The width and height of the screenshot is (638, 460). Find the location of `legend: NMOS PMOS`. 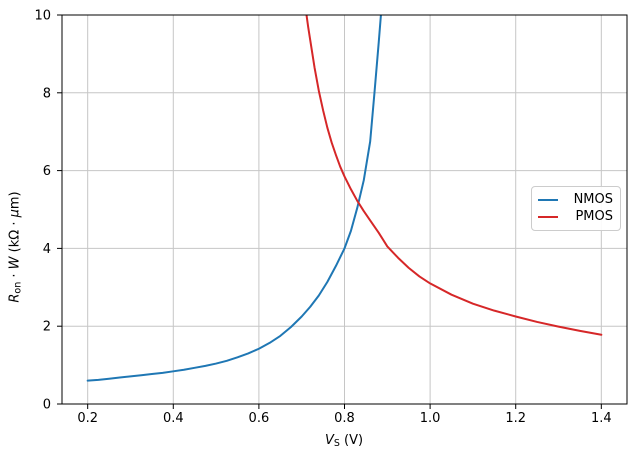

legend: NMOS PMOS is located at coordinates (576, 208).